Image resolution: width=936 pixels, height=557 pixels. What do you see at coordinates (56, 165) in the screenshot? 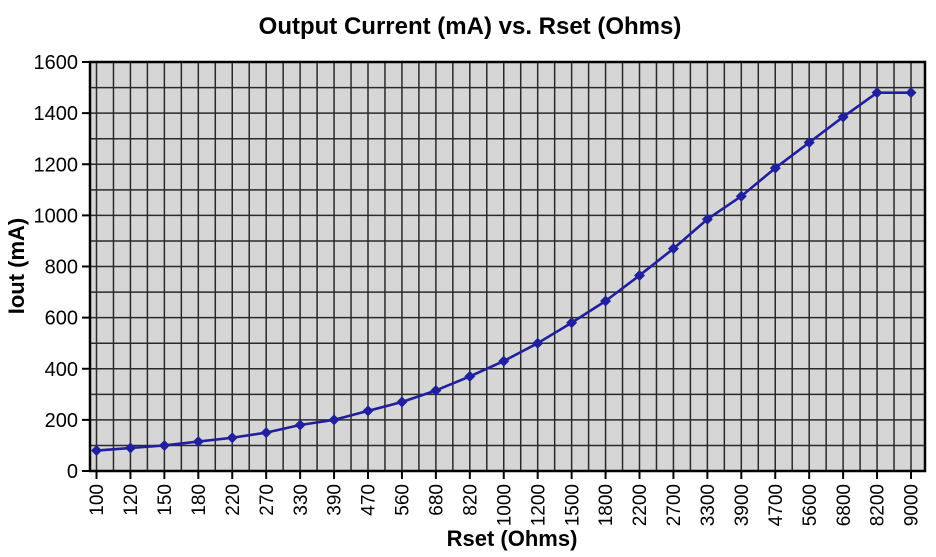
I see `y-tick-label: 1200` at bounding box center [56, 165].